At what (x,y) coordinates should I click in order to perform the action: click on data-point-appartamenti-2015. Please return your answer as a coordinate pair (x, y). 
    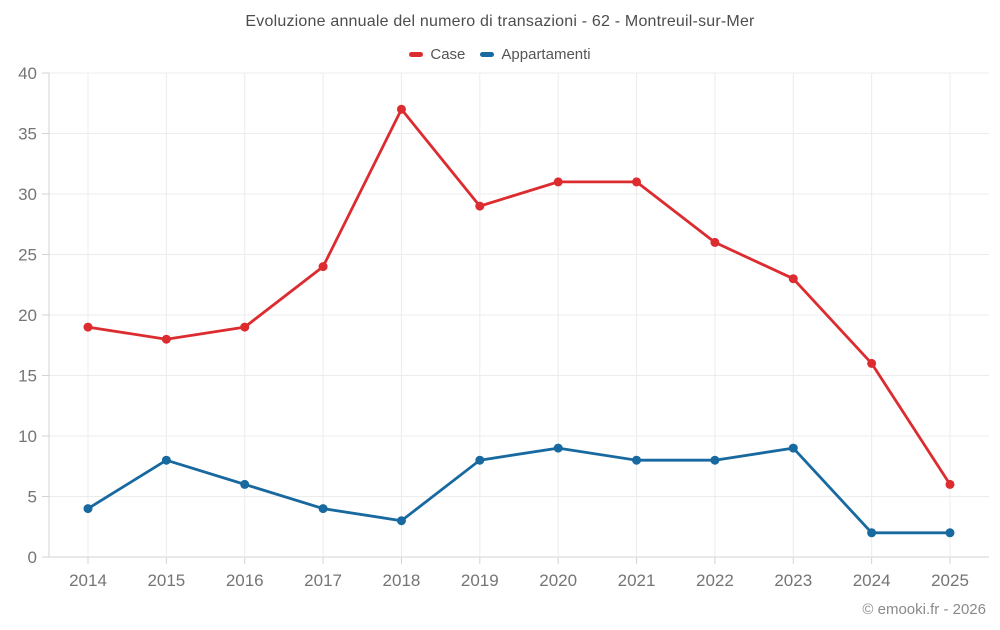
    Looking at the image, I should click on (166, 460).